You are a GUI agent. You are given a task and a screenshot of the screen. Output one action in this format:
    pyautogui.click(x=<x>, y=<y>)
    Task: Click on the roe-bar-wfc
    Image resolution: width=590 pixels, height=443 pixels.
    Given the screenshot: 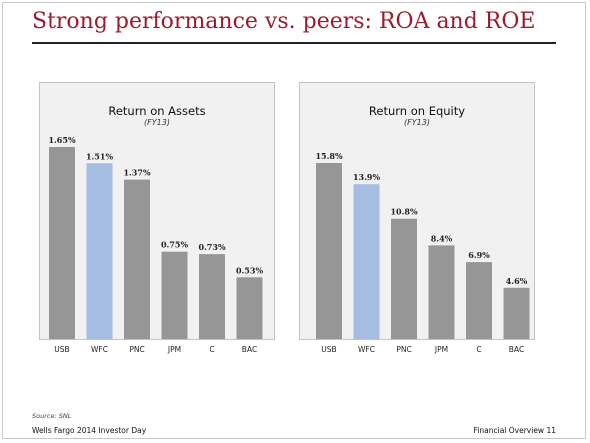 What is the action you would take?
    pyautogui.click(x=366, y=261)
    